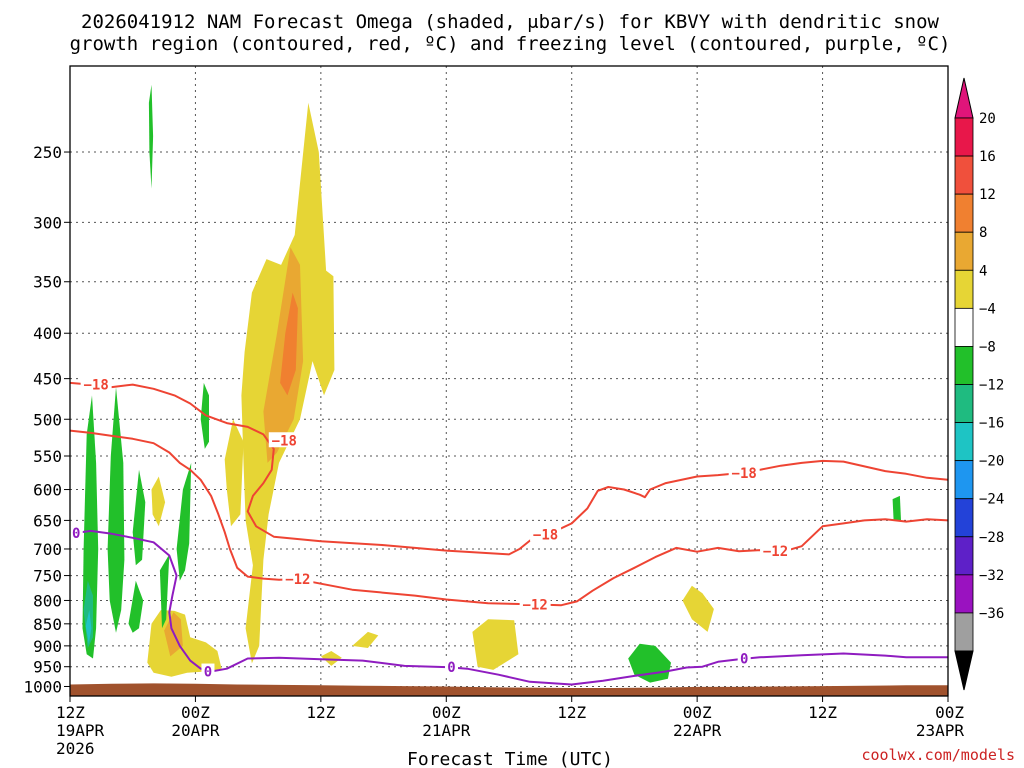 This screenshot has width=1024, height=768. Describe the element at coordinates (47, 456) in the screenshot. I see `y-tick-label-550: 550` at that location.